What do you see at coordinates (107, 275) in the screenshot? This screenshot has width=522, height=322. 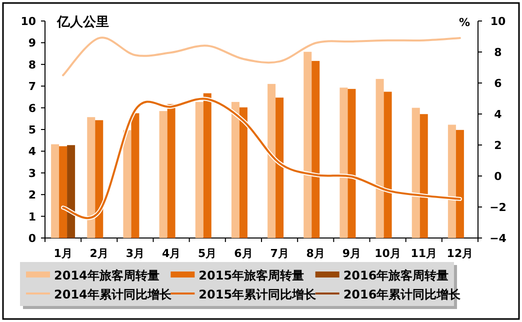 I see `legend-label: 2014年旅客周转量` at bounding box center [107, 275].